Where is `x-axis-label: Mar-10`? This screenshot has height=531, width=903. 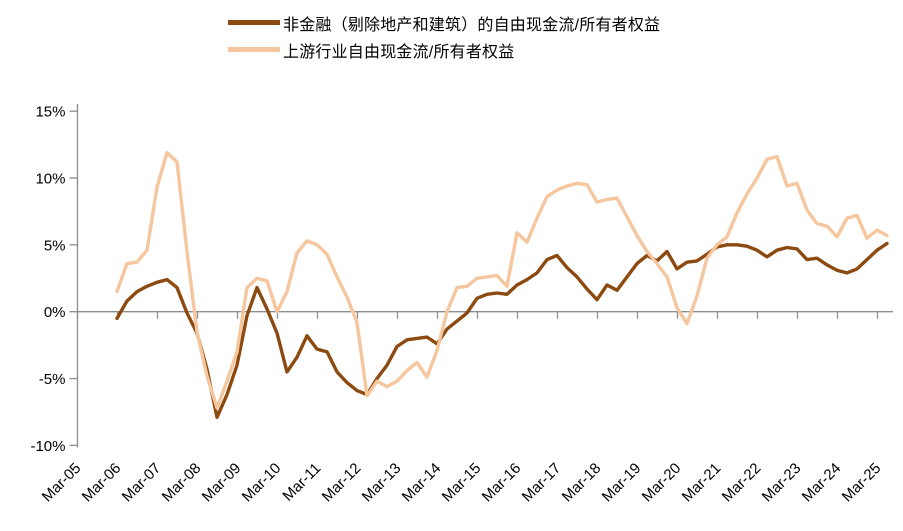
x-axis-label: Mar-10 is located at coordinates (262, 483).